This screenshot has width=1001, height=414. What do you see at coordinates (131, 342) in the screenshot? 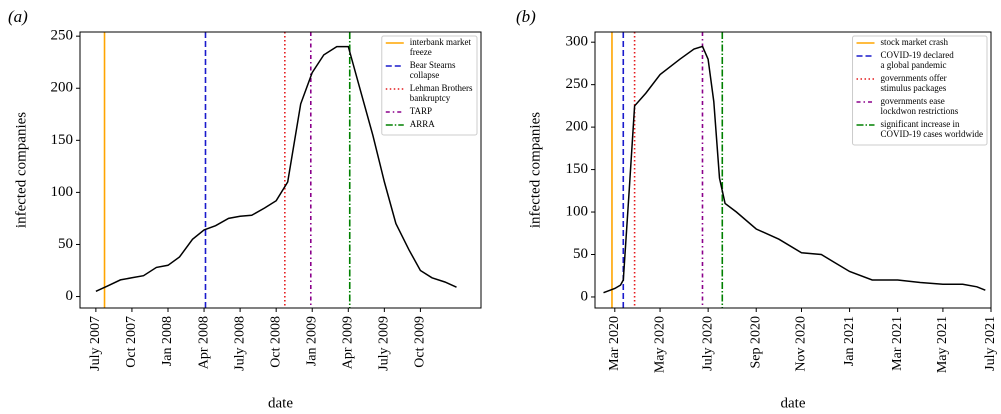
I see `x-tick-label: Oct 2007` at bounding box center [131, 342].